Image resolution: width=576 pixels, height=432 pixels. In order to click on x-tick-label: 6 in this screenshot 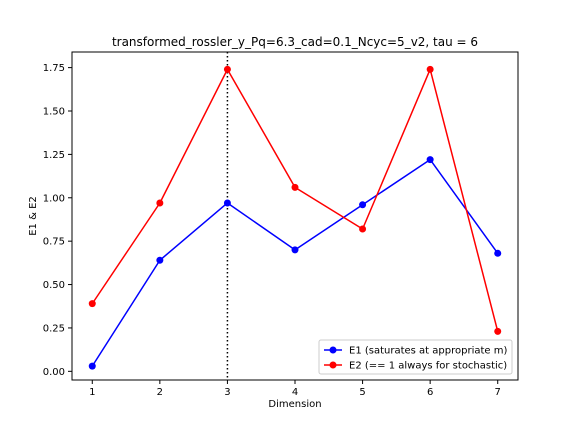, I will do `click(430, 392)`.